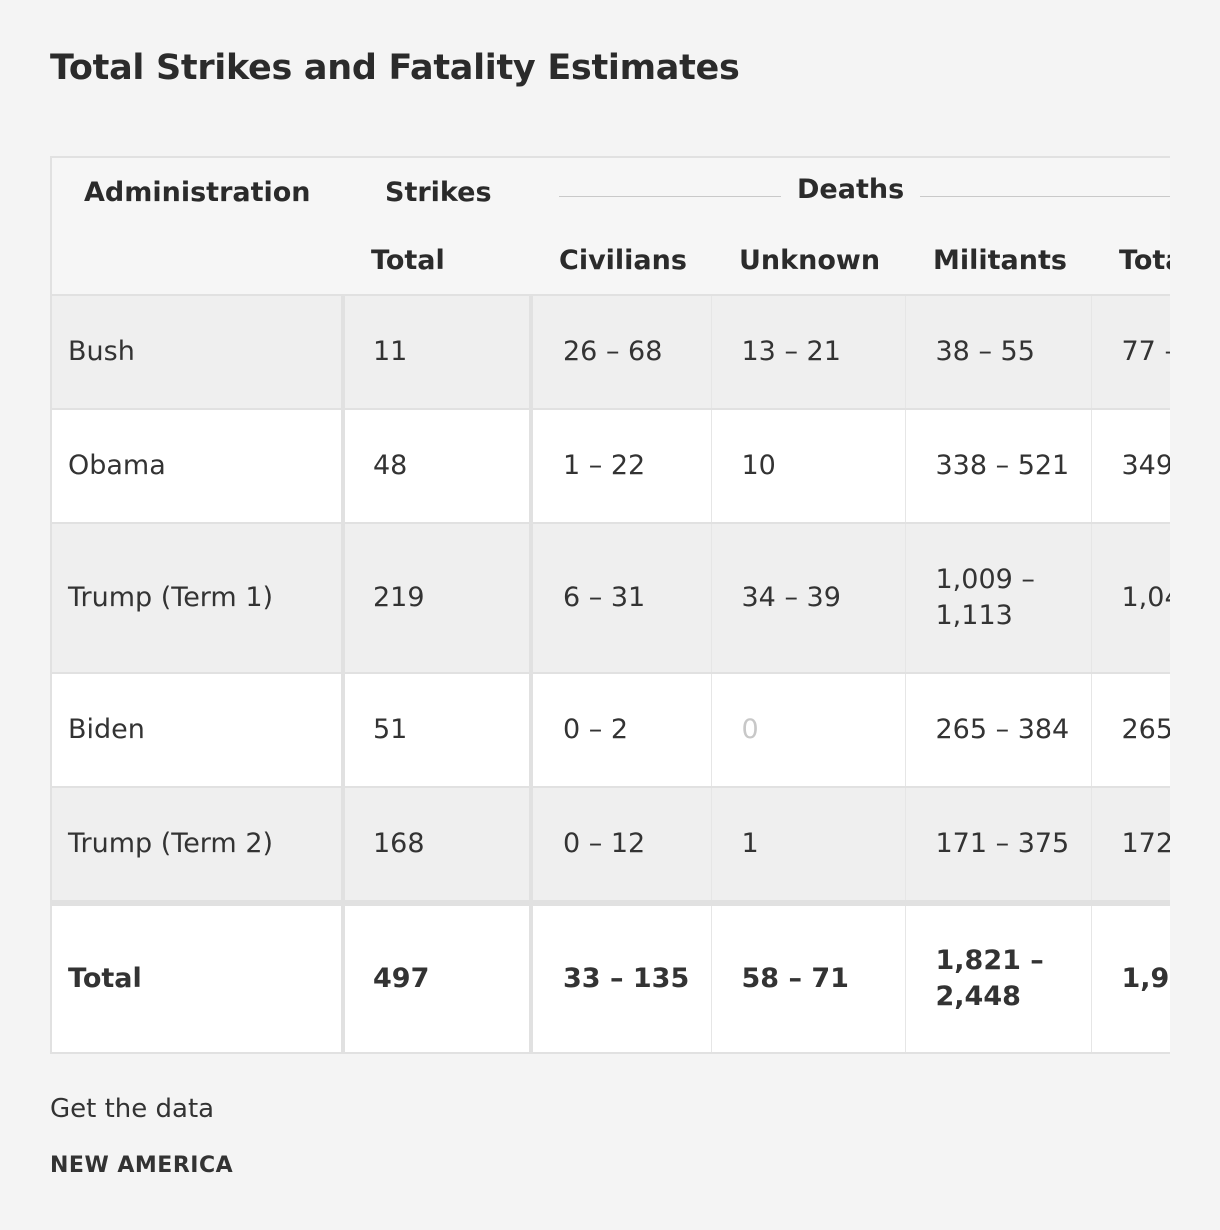 The height and width of the screenshot is (1230, 1220). I want to click on cell-unknown: 1, so click(808, 845).